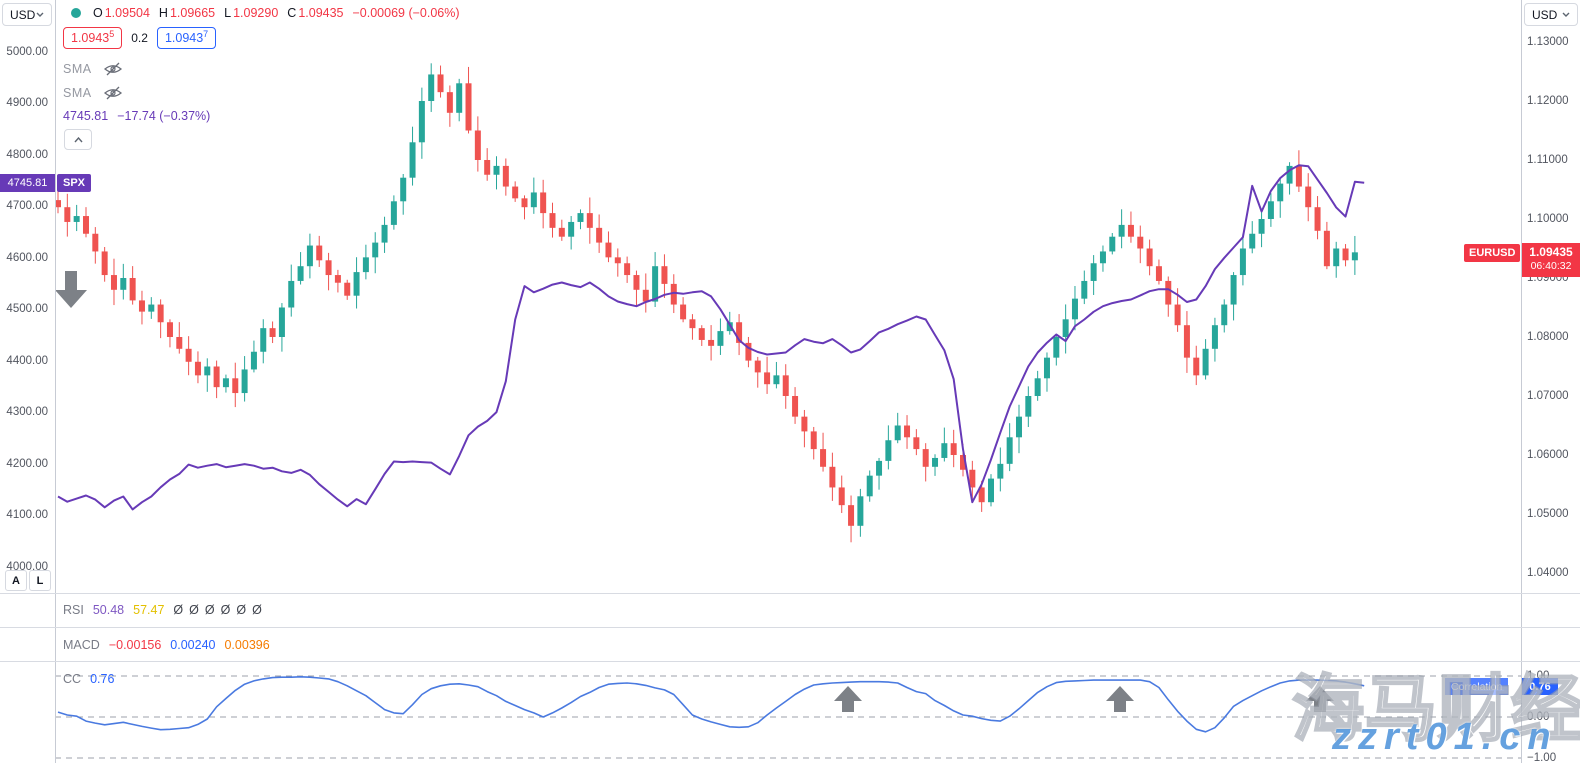 The height and width of the screenshot is (763, 1580). Describe the element at coordinates (27, 52) in the screenshot. I see `left-axis-tick-label: 5000.00` at that location.